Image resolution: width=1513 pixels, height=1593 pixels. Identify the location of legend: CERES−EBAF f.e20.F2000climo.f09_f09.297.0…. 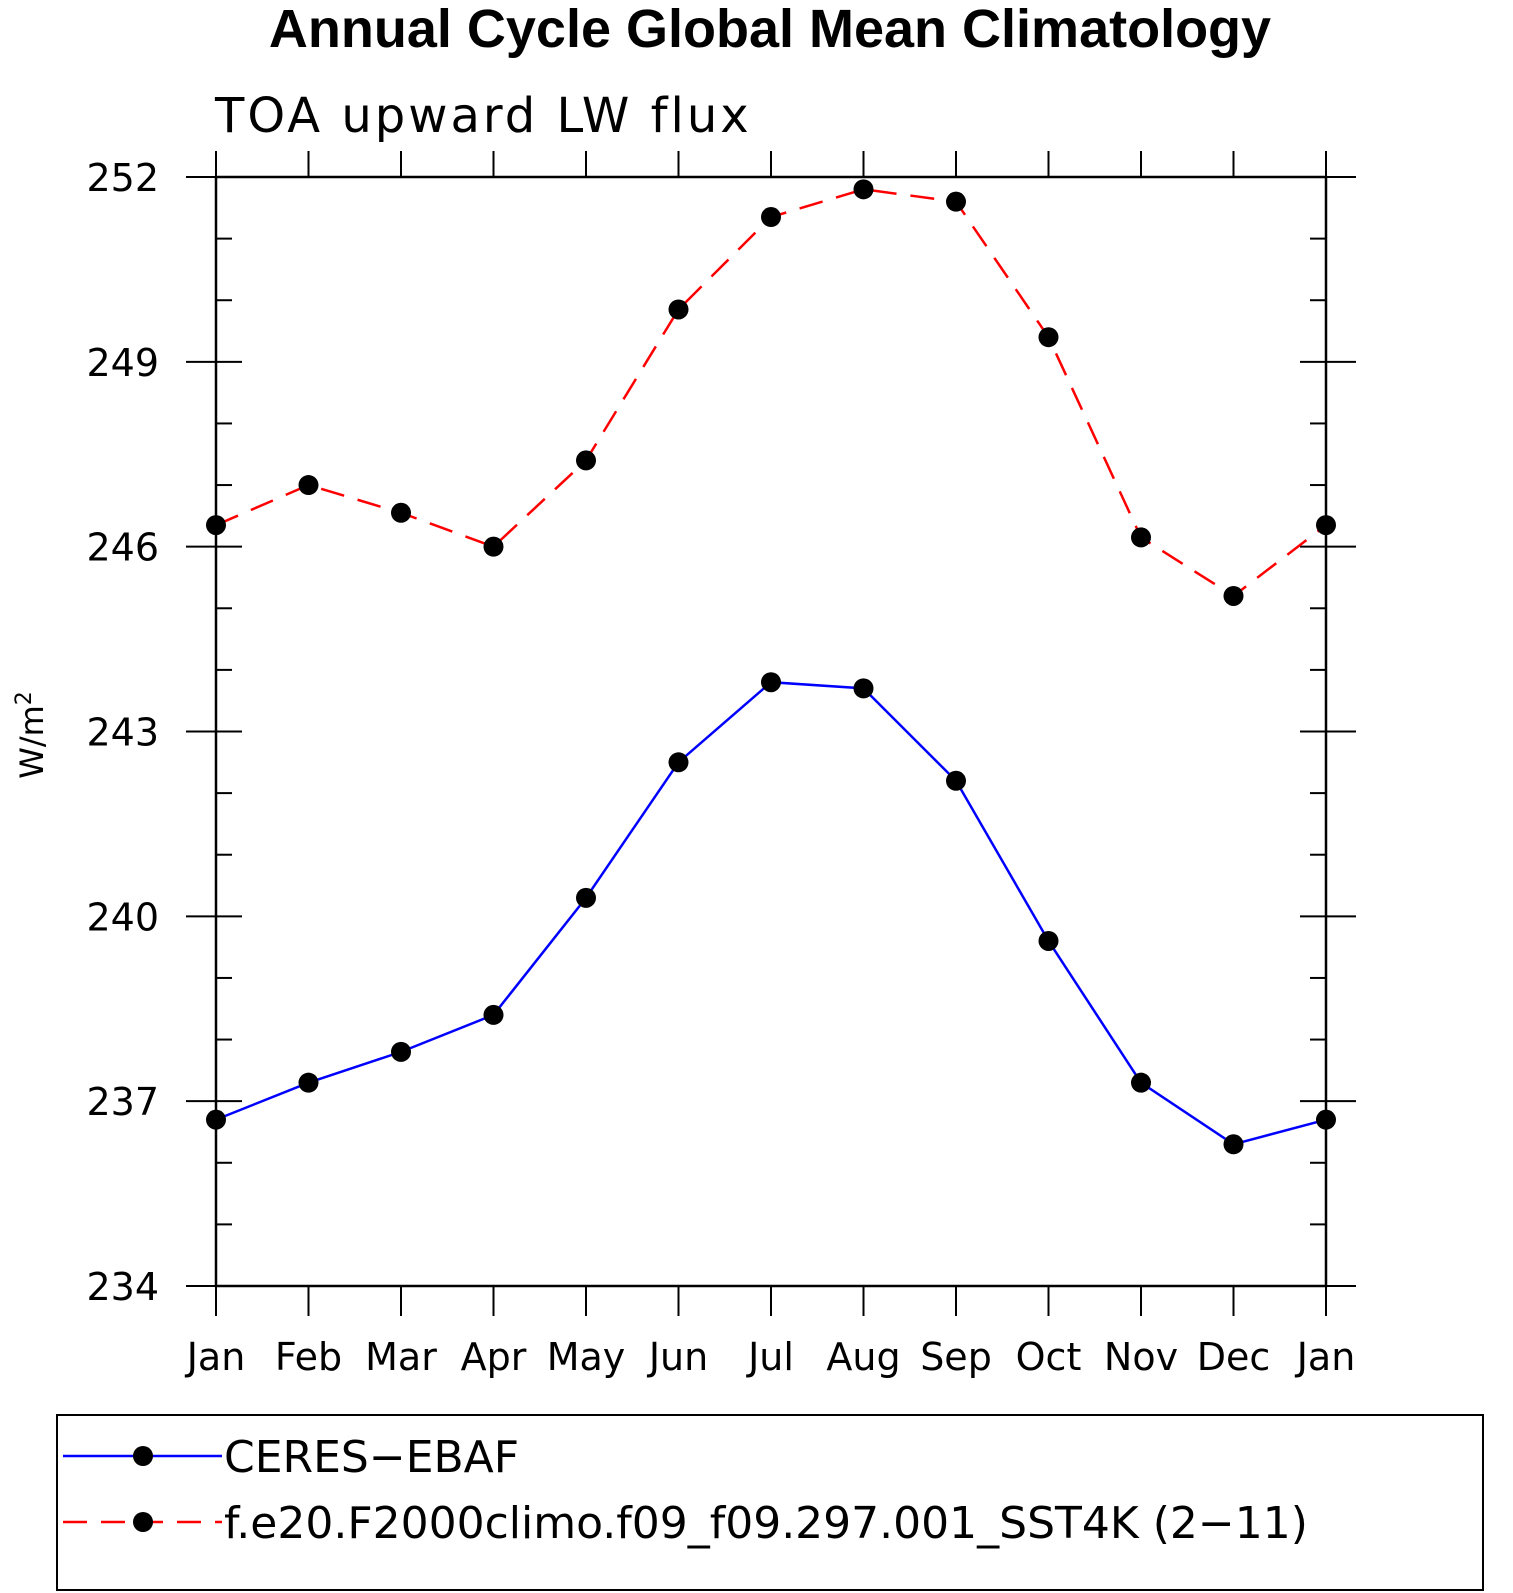
(770, 1502).